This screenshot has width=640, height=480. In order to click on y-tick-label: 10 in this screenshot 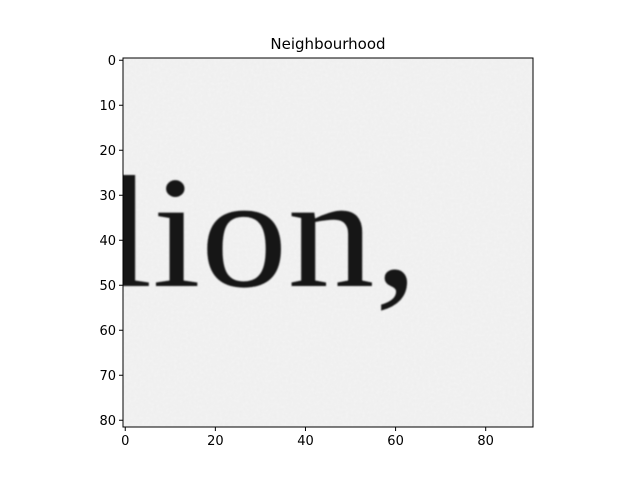, I will do `click(107, 106)`.